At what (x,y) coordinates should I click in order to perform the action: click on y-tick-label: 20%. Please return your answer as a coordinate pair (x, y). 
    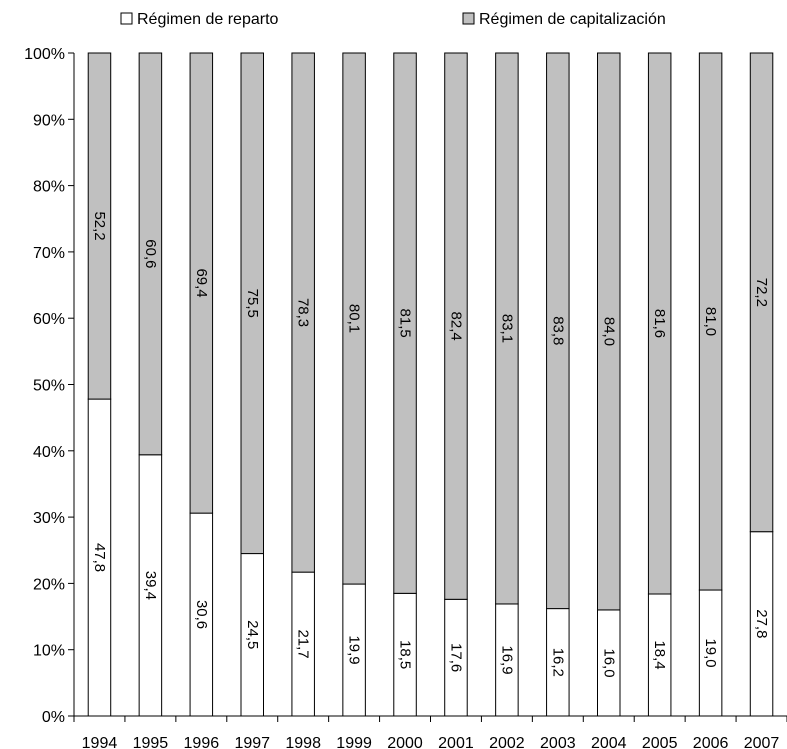
    Looking at the image, I should click on (49, 584).